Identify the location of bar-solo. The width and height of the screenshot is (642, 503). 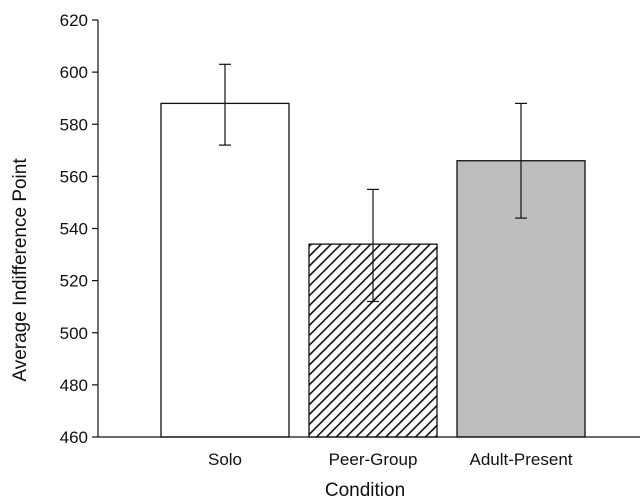
(225, 270).